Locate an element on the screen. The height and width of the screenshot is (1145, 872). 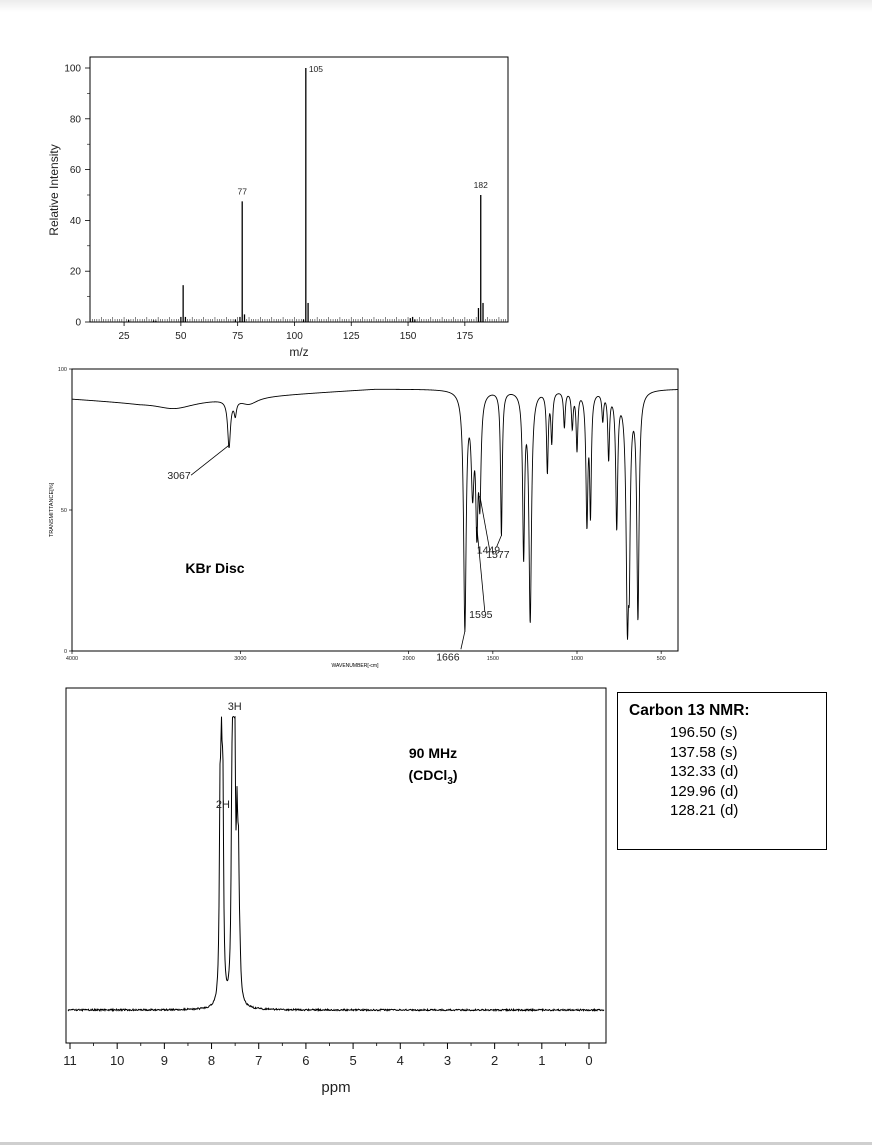
ir-peak-label: 3067 is located at coordinates (179, 476).